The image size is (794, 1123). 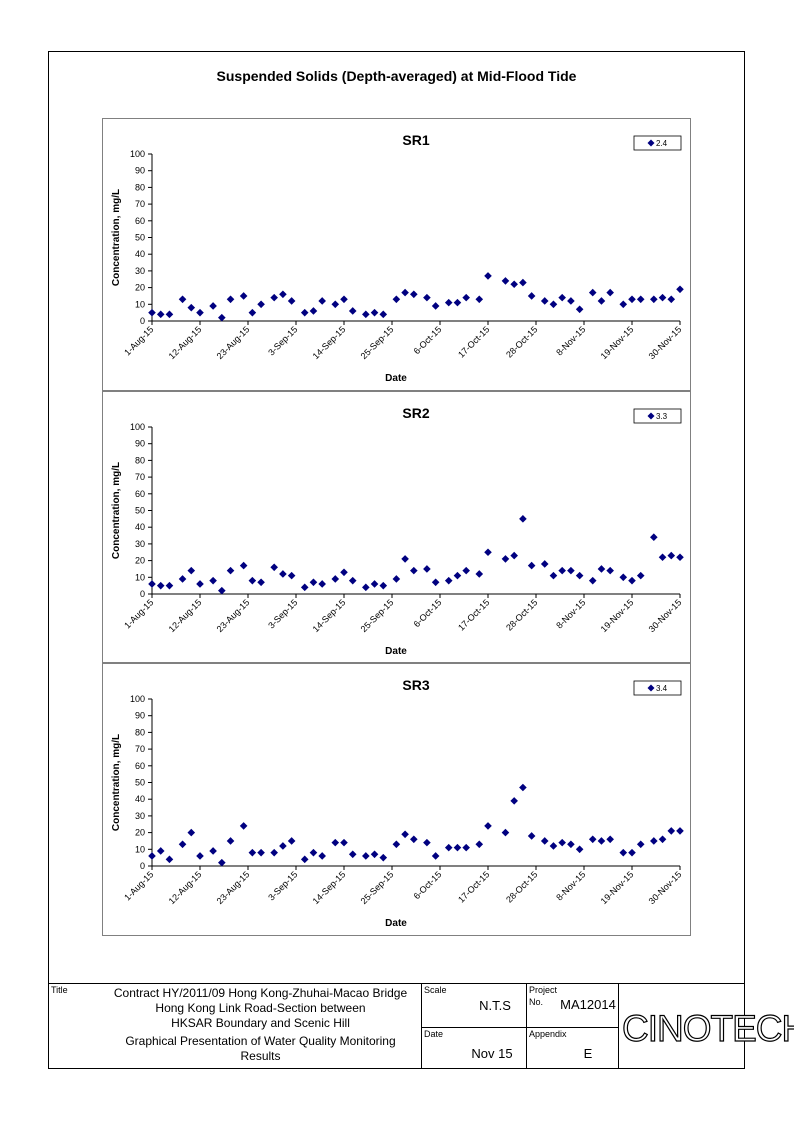 I want to click on y-tick-label: 60, so click(x=140, y=494).